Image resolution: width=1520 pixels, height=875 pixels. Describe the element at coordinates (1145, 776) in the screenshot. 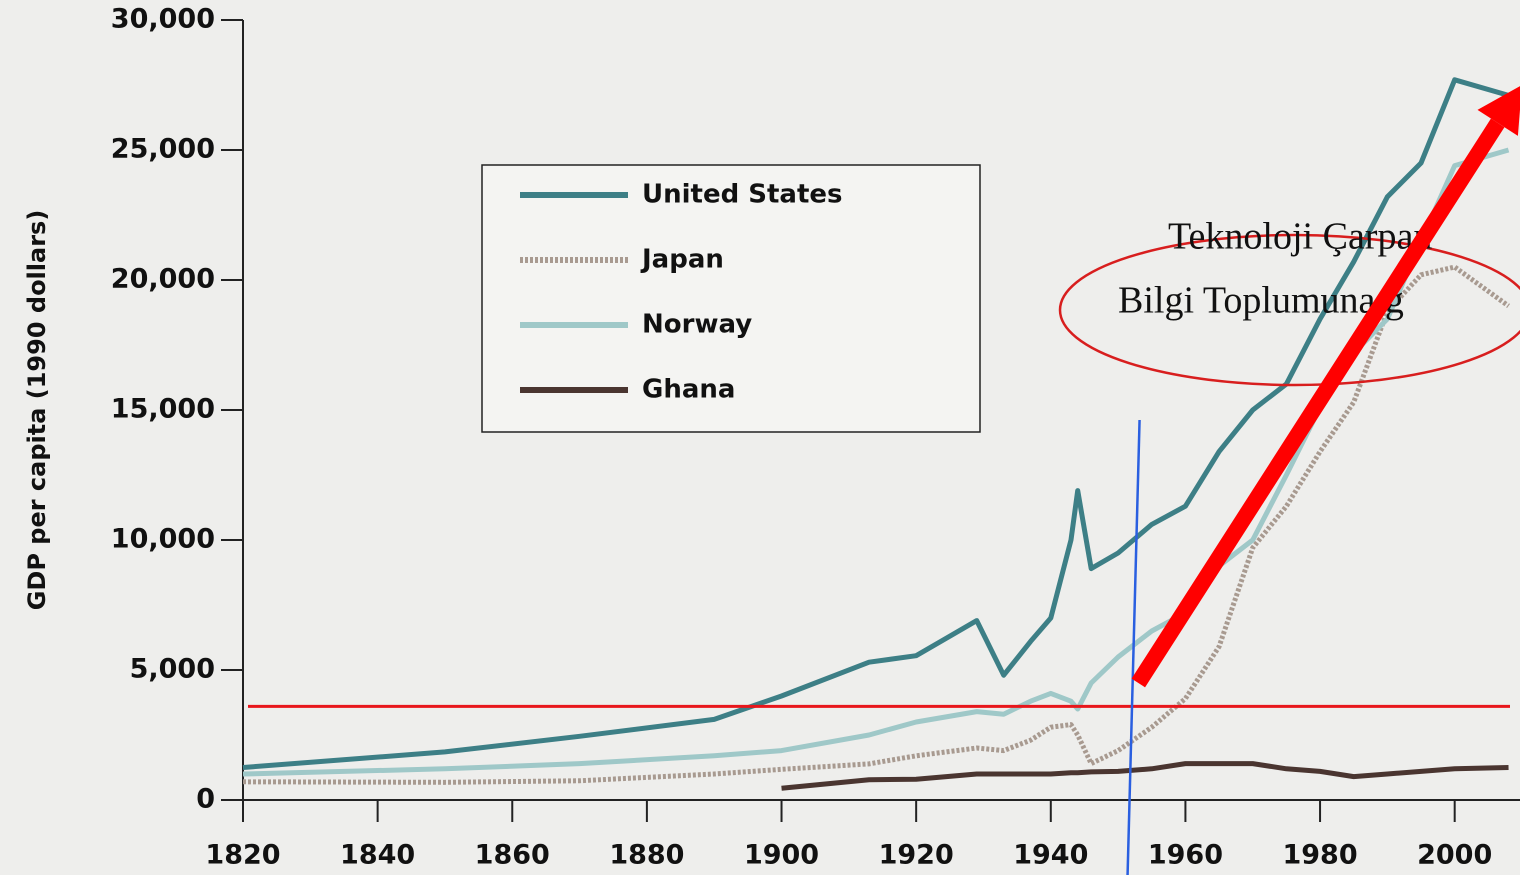

I see `series-line` at that location.